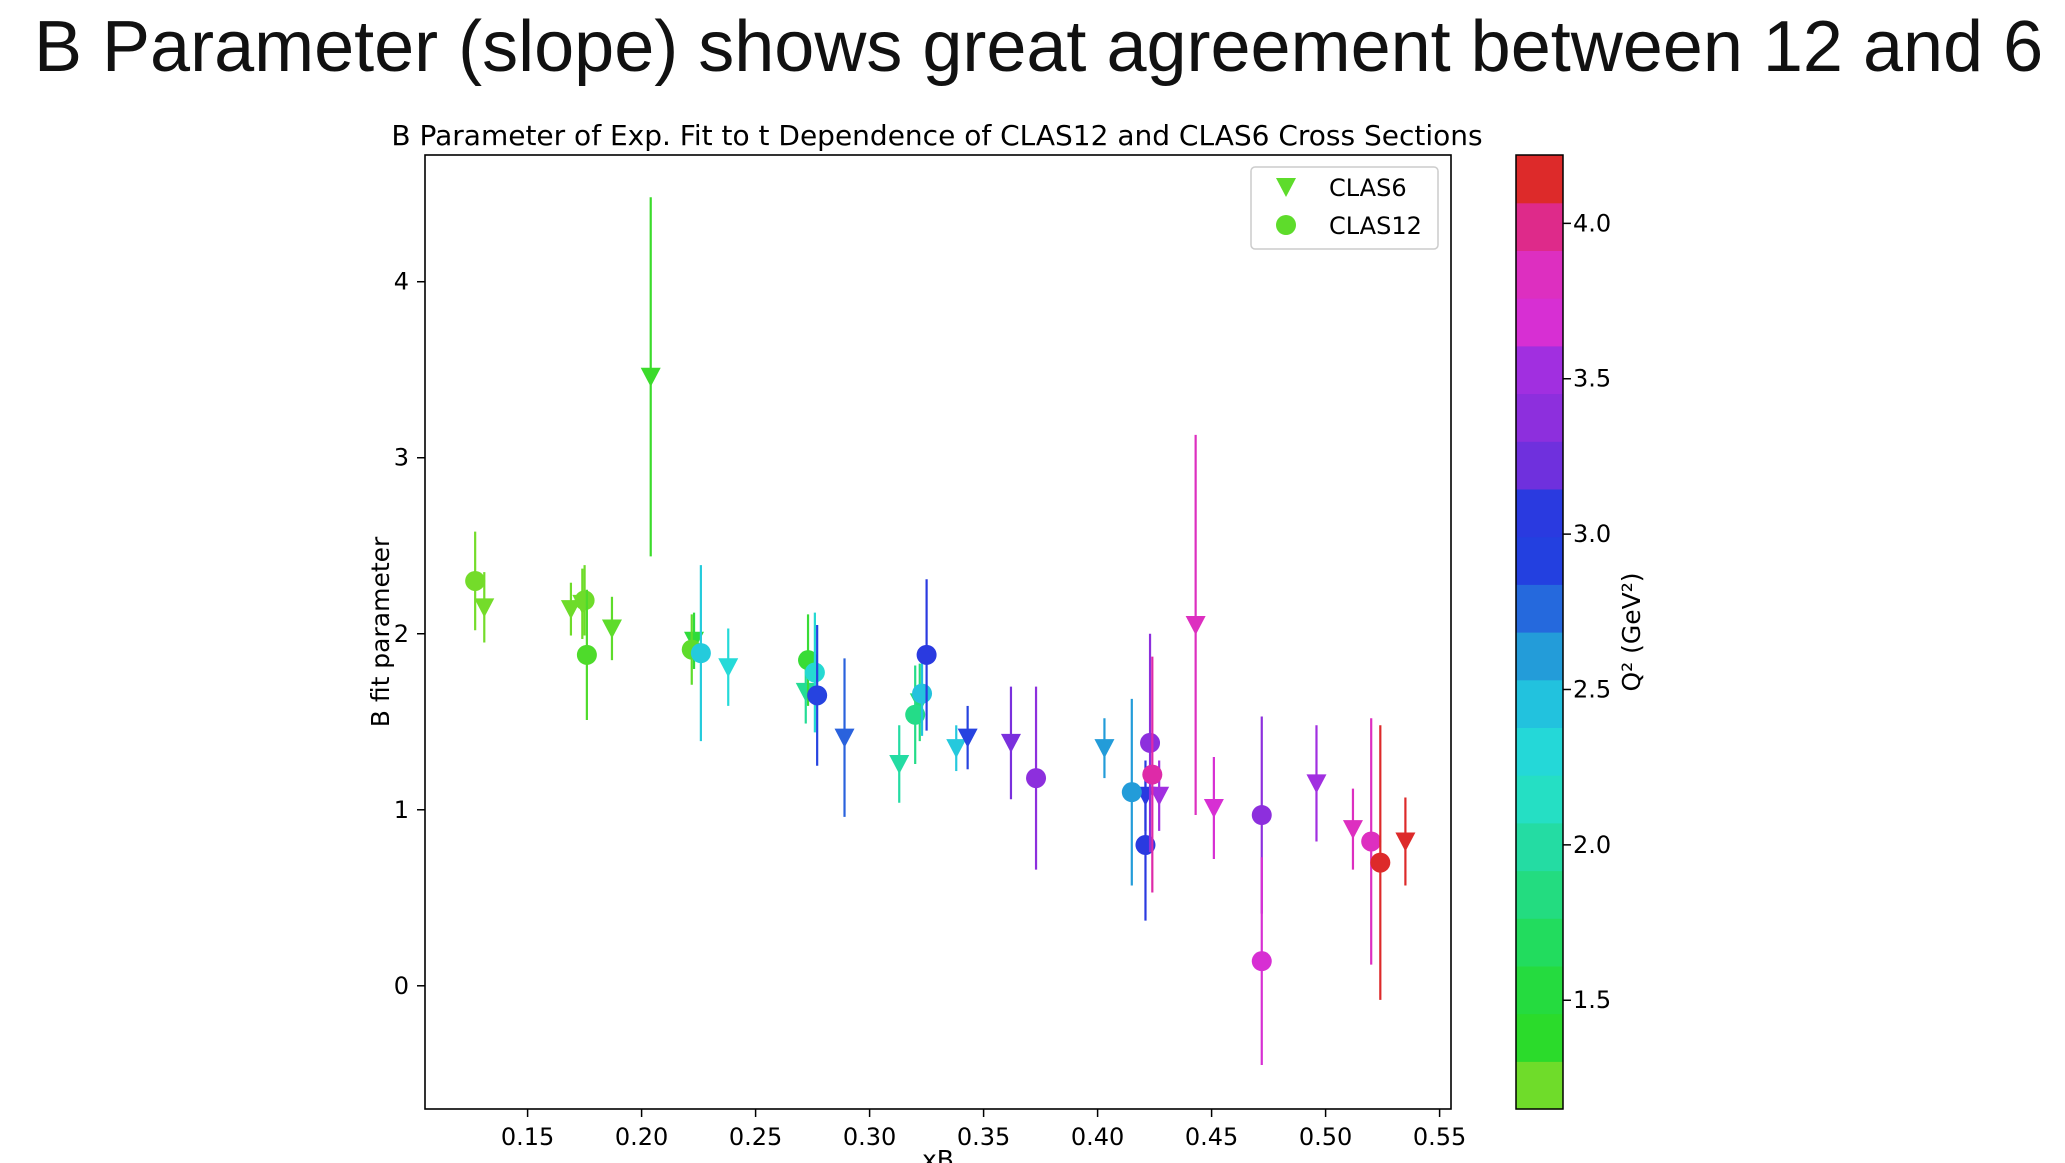 The image size is (2065, 1163). I want to click on legend-entry: CLAS6, so click(1341, 188).